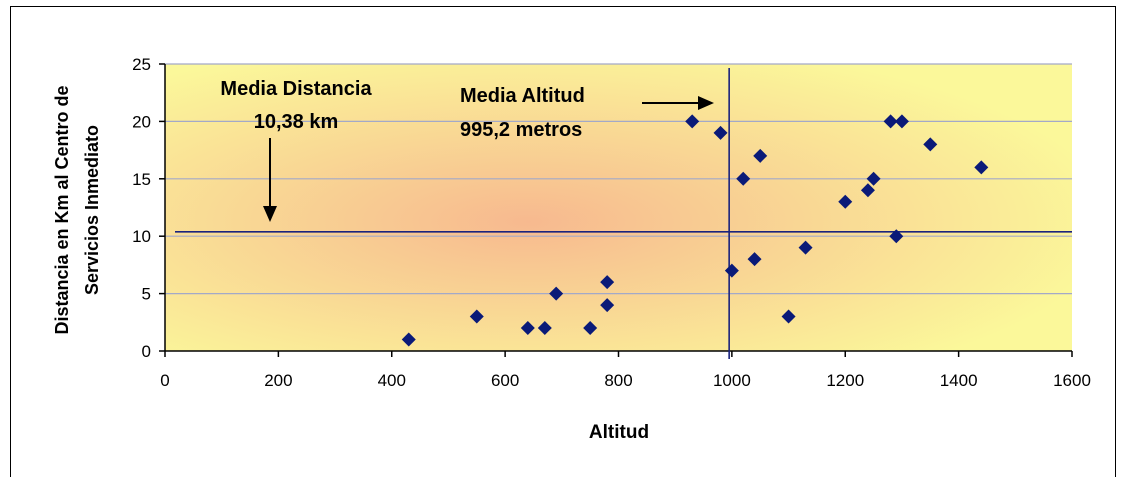 This screenshot has width=1122, height=477. What do you see at coordinates (619, 432) in the screenshot?
I see `x-axis-title: Altitud` at bounding box center [619, 432].